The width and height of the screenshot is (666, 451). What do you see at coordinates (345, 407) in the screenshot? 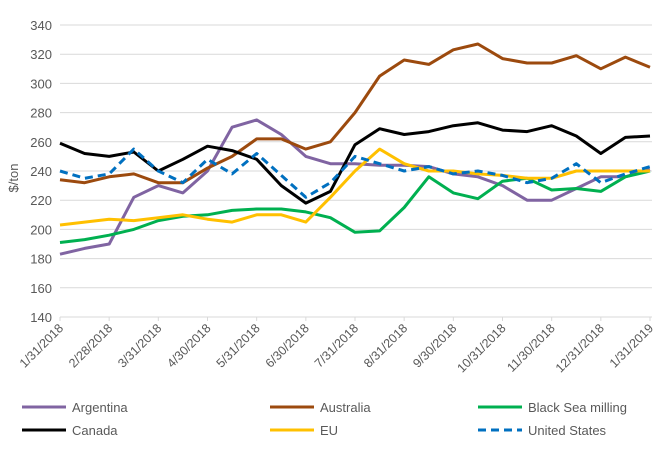
I see `legend-label: Australia` at bounding box center [345, 407].